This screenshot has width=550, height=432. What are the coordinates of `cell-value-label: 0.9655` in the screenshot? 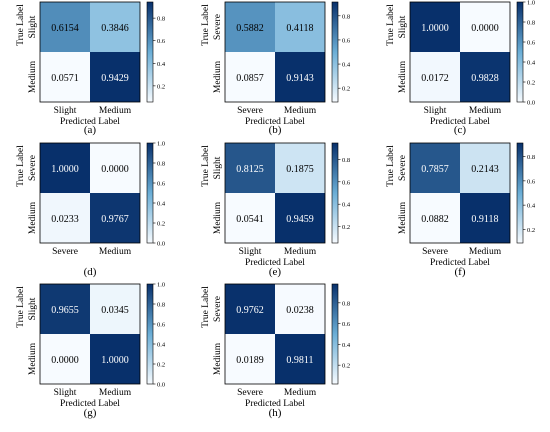 It's located at (65, 310).